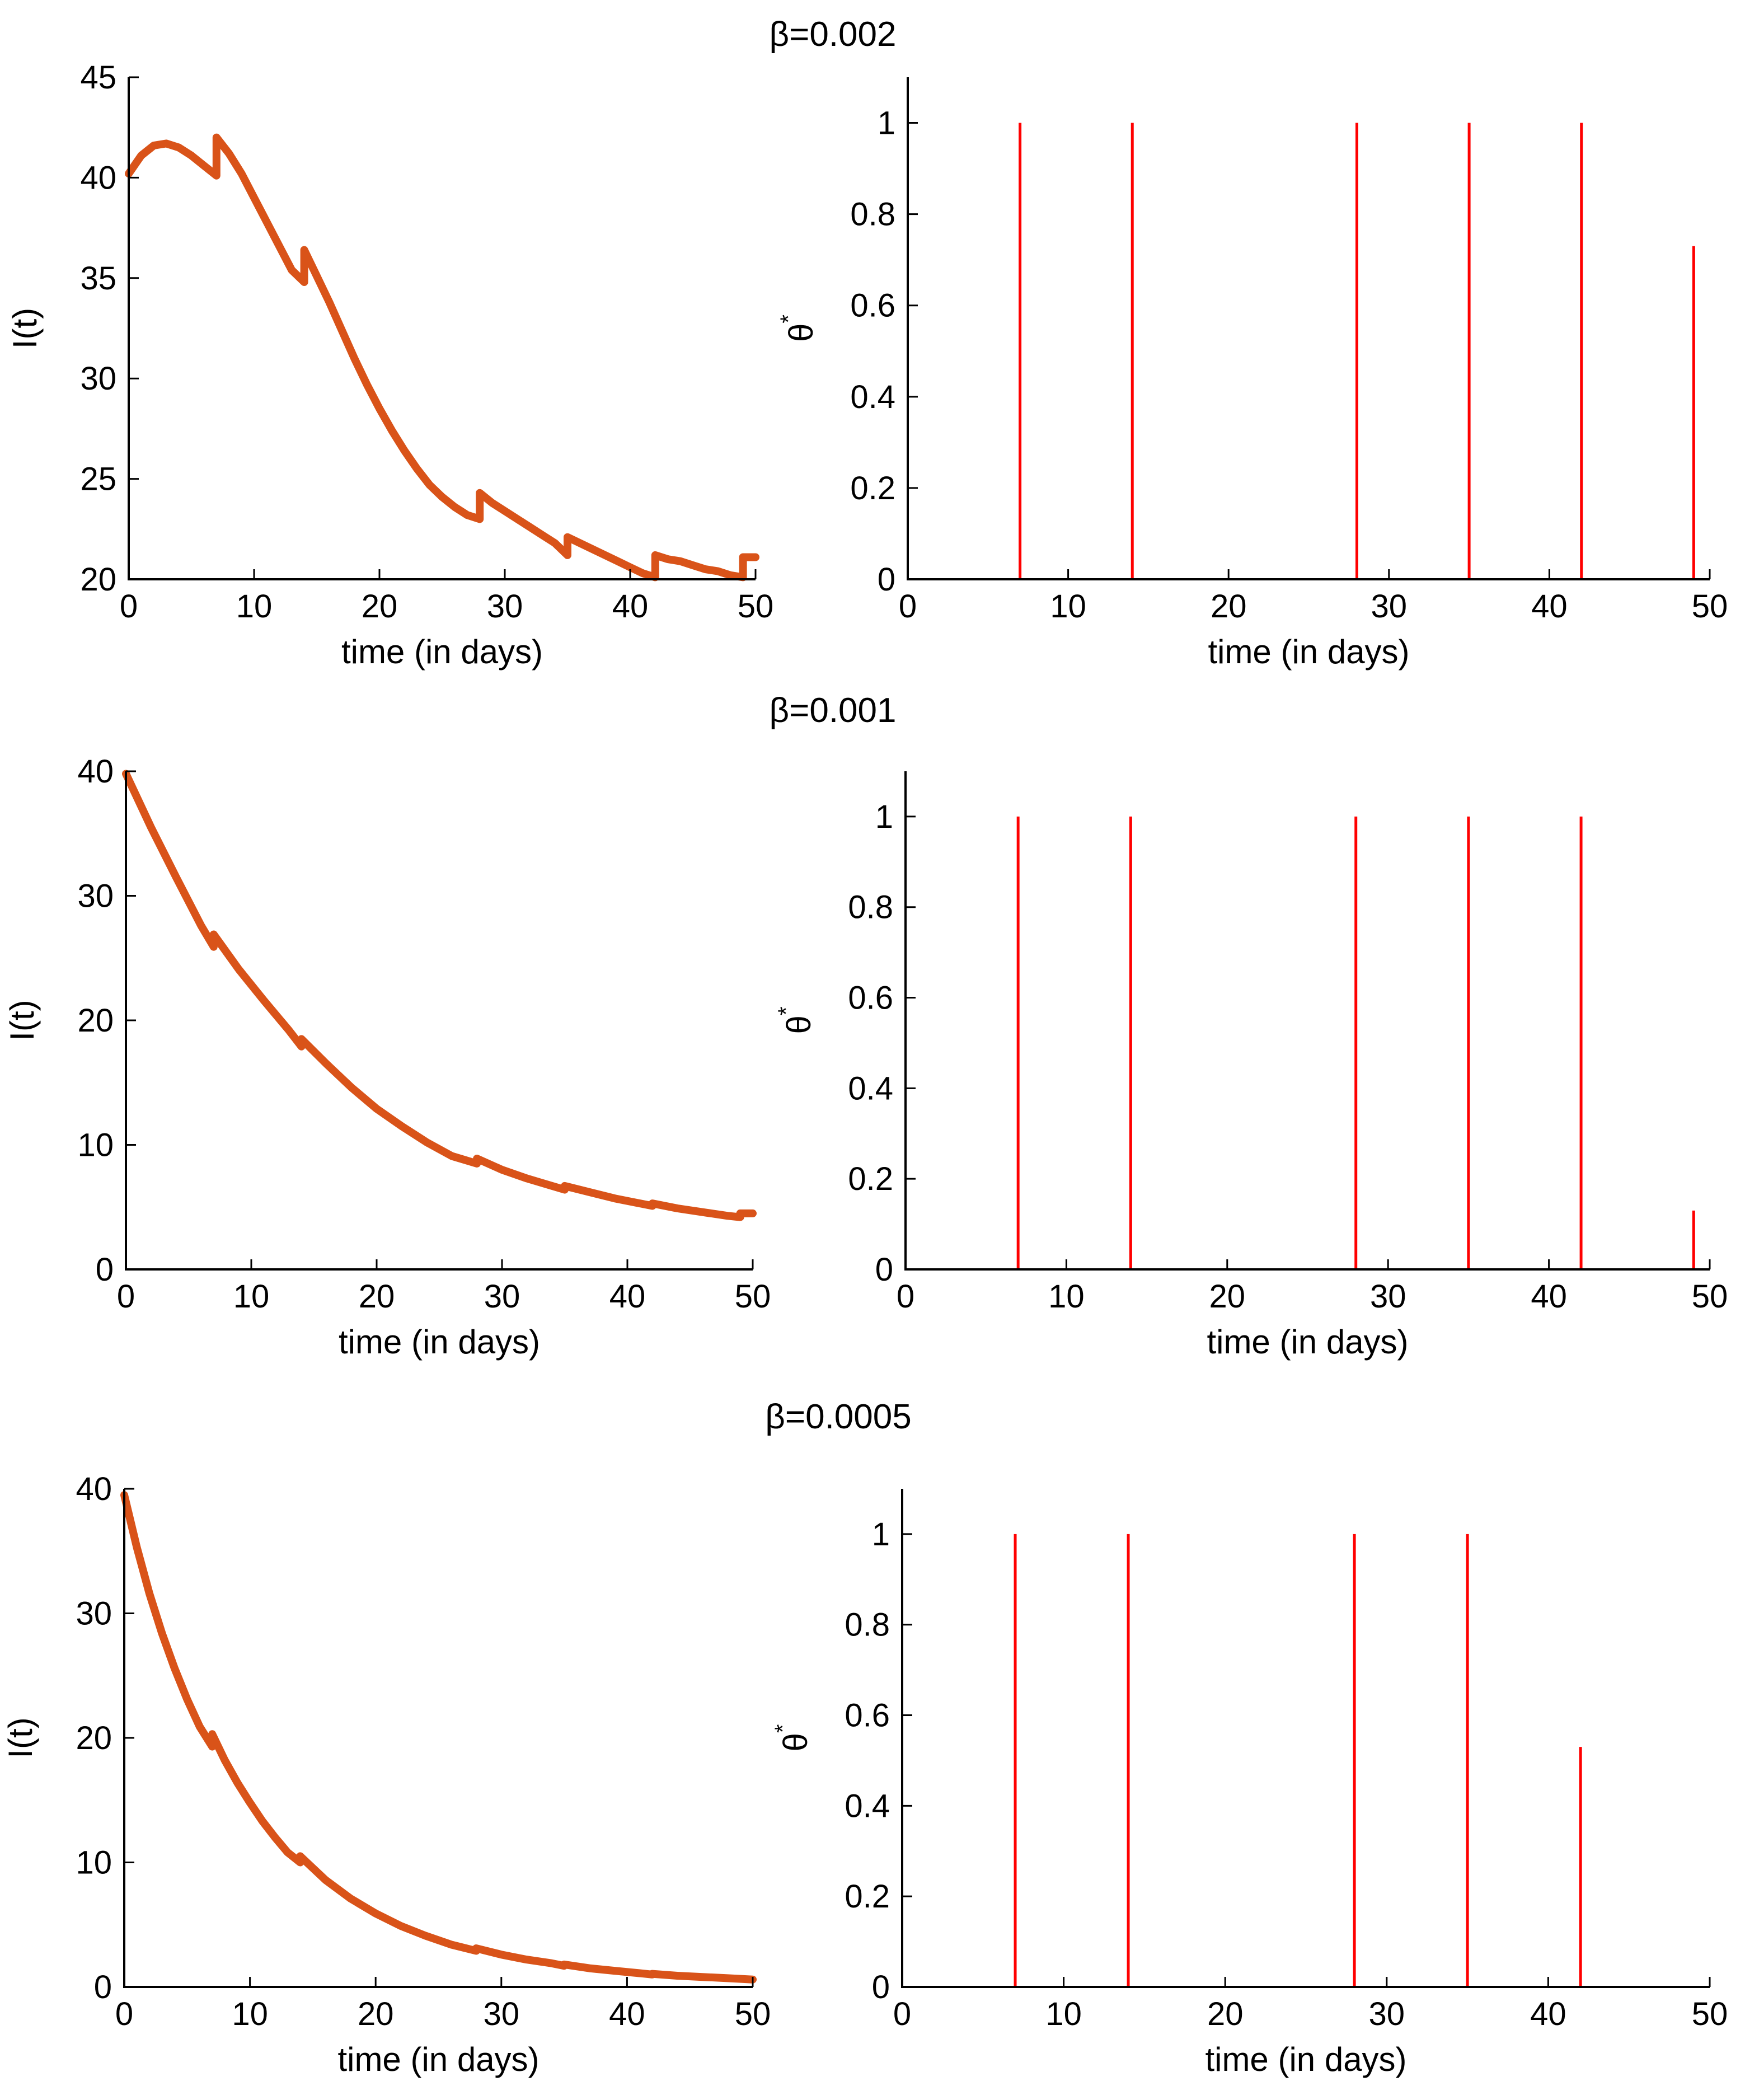 The width and height of the screenshot is (1745, 2100). What do you see at coordinates (98, 479) in the screenshot?
I see `y-tick-label: 25` at bounding box center [98, 479].